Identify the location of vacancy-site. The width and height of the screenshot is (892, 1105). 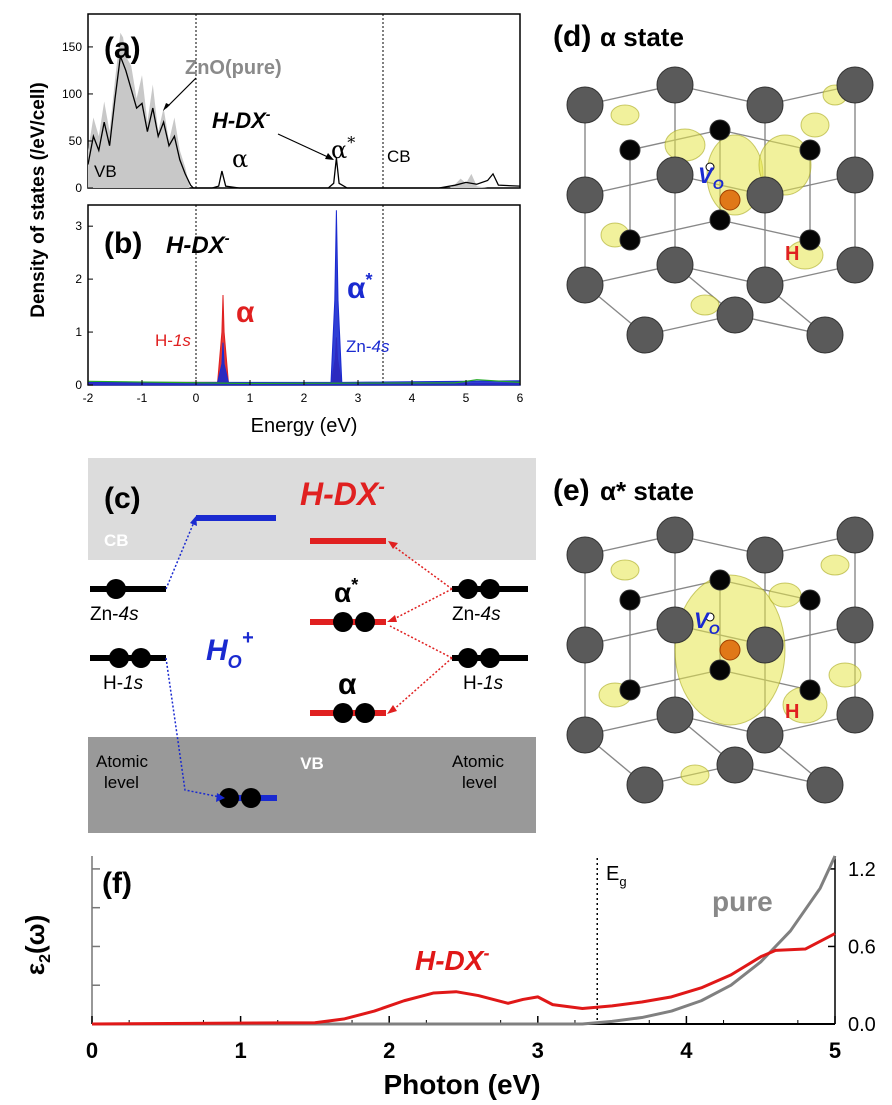
(710, 167).